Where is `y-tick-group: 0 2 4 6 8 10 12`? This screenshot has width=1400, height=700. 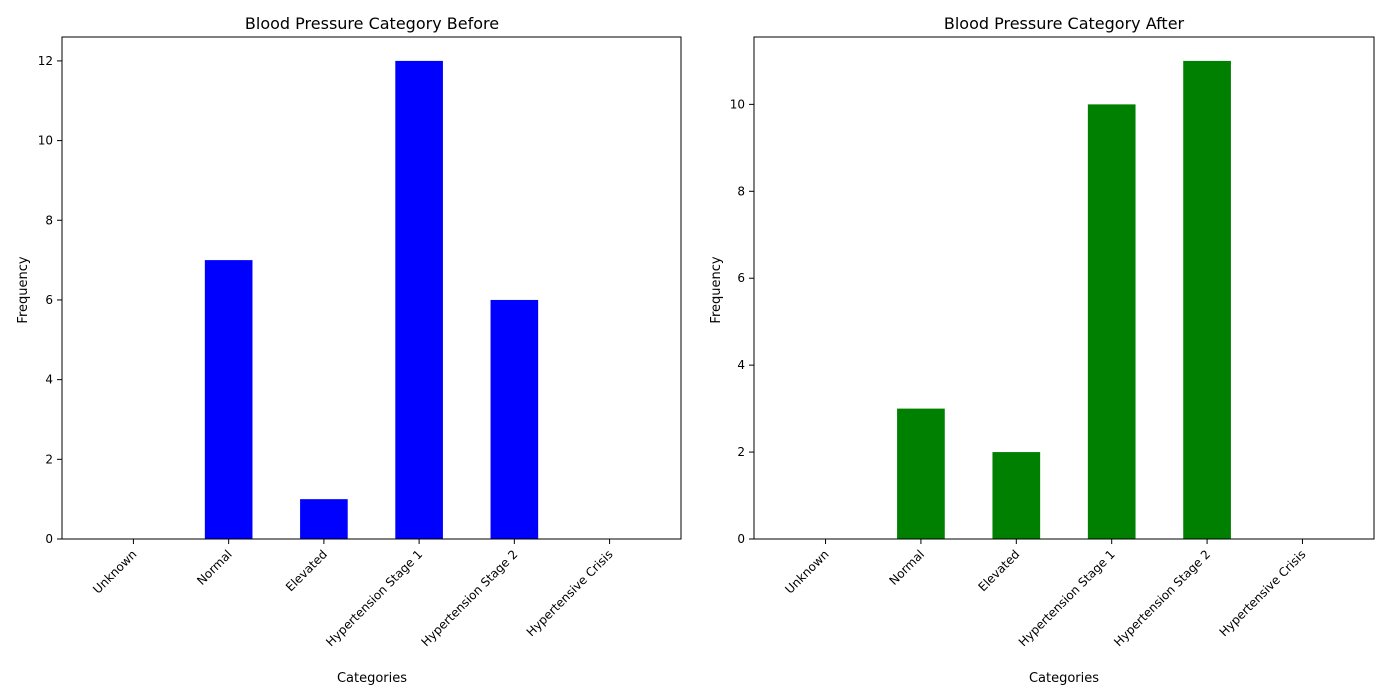
y-tick-group: 0 2 4 6 8 10 12 is located at coordinates (50, 300).